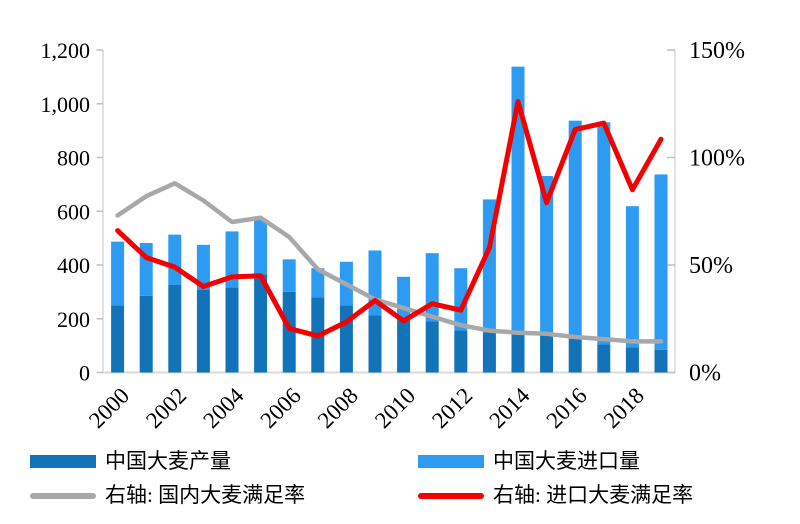 The width and height of the screenshot is (800, 524). I want to click on y-axis-left-tick-label: 1,200, so click(66, 50).